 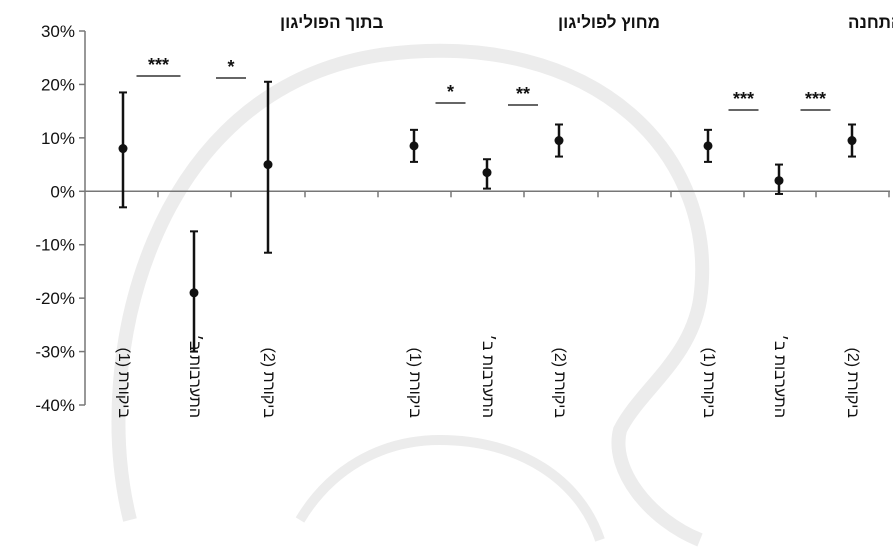 What do you see at coordinates (62, 191) in the screenshot?
I see `y-tick-label: 0%` at bounding box center [62, 191].